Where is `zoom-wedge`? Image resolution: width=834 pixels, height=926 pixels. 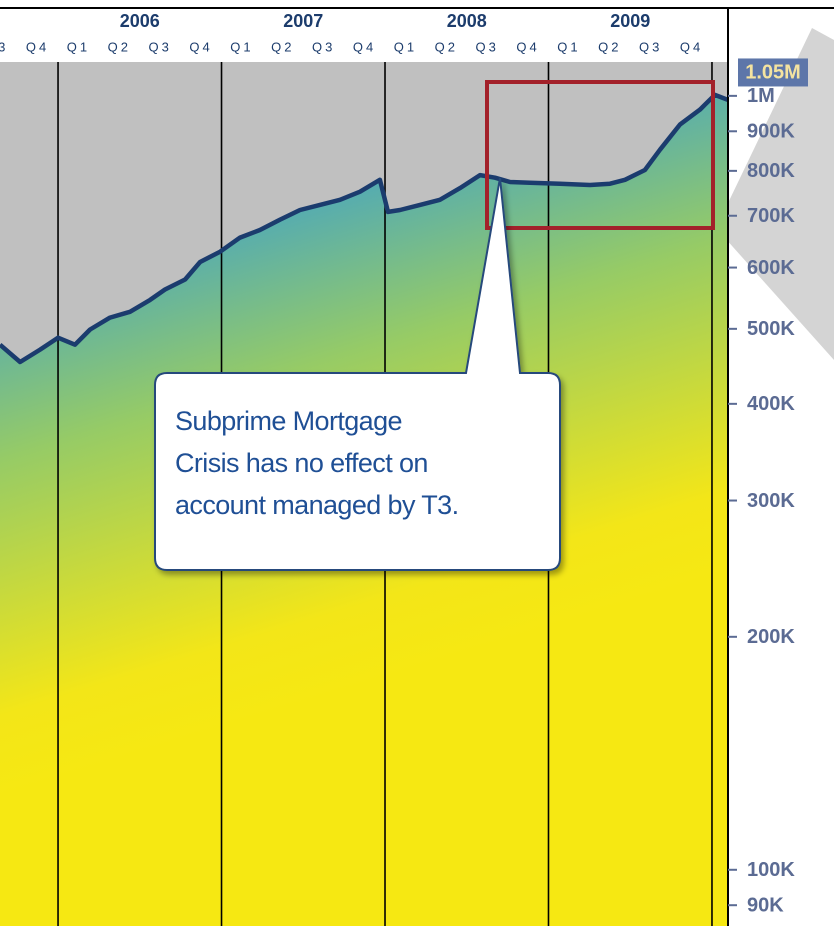 zoom-wedge is located at coordinates (775, 194).